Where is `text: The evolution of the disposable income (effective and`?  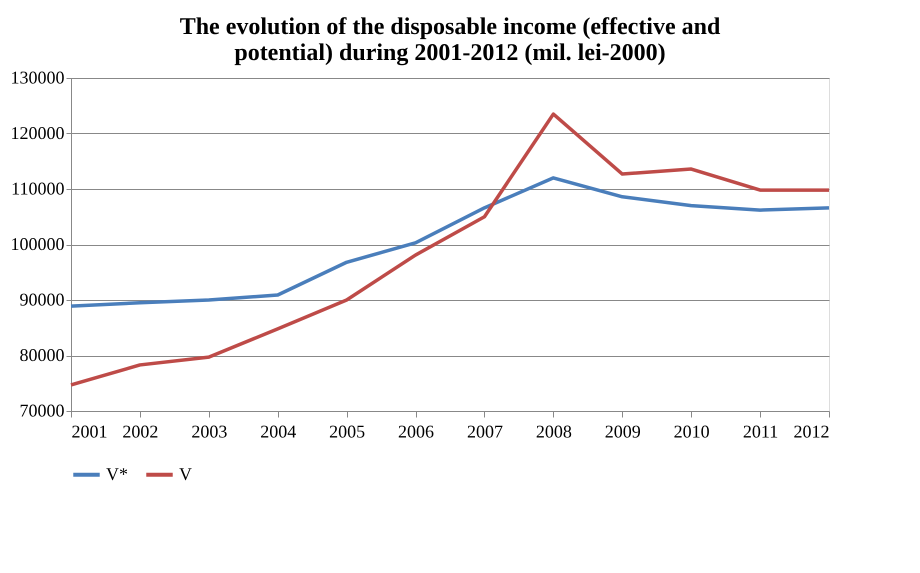
text: The evolution of the disposable income (effective and is located at coordinates (450, 27).